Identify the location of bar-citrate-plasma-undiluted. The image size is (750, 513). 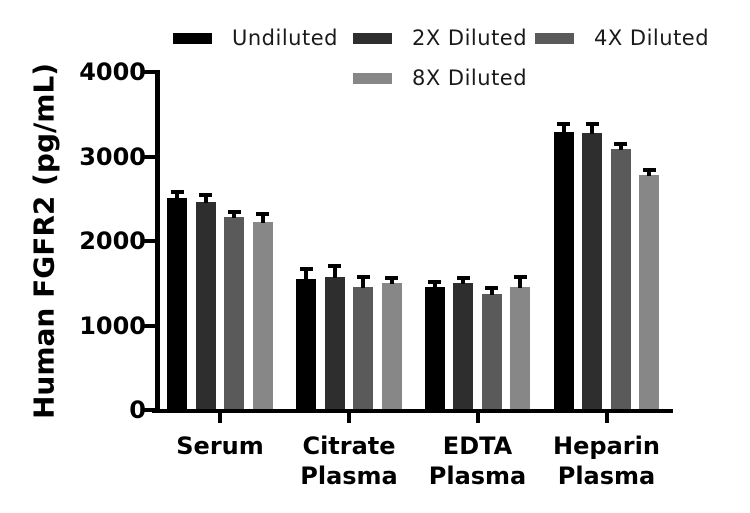
(306, 345).